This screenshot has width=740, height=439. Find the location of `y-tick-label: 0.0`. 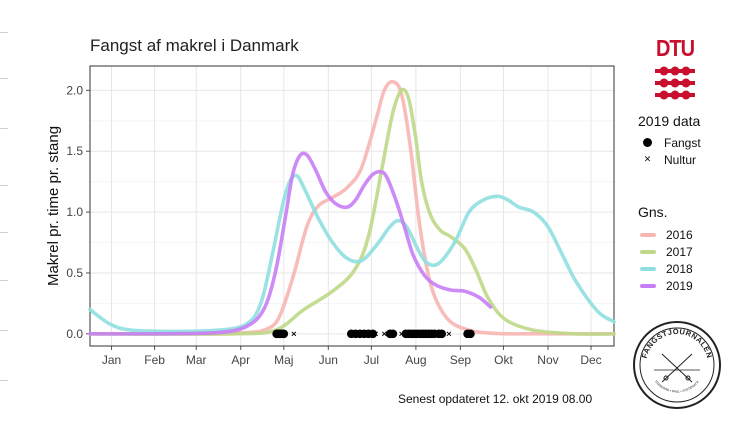

y-tick-label: 0.0 is located at coordinates (74, 334).